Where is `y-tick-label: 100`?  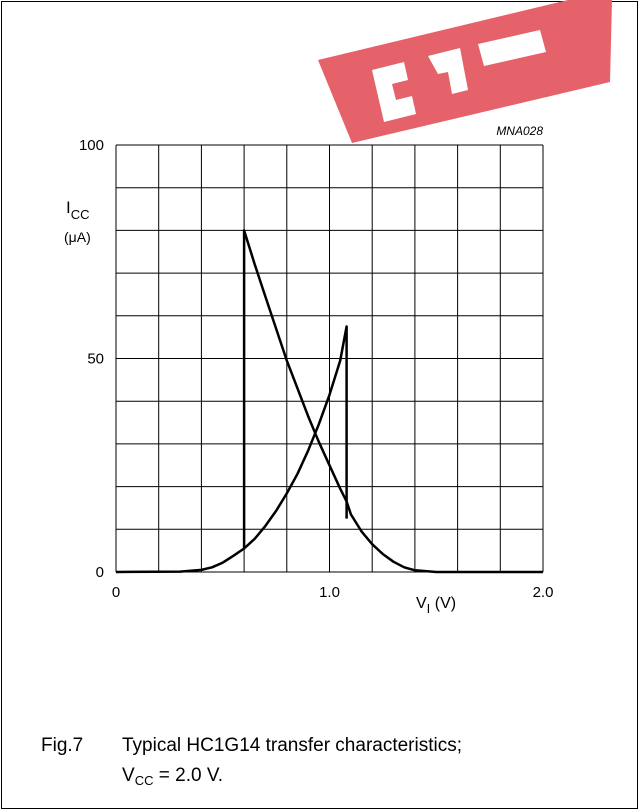 y-tick-label: 100 is located at coordinates (91, 145).